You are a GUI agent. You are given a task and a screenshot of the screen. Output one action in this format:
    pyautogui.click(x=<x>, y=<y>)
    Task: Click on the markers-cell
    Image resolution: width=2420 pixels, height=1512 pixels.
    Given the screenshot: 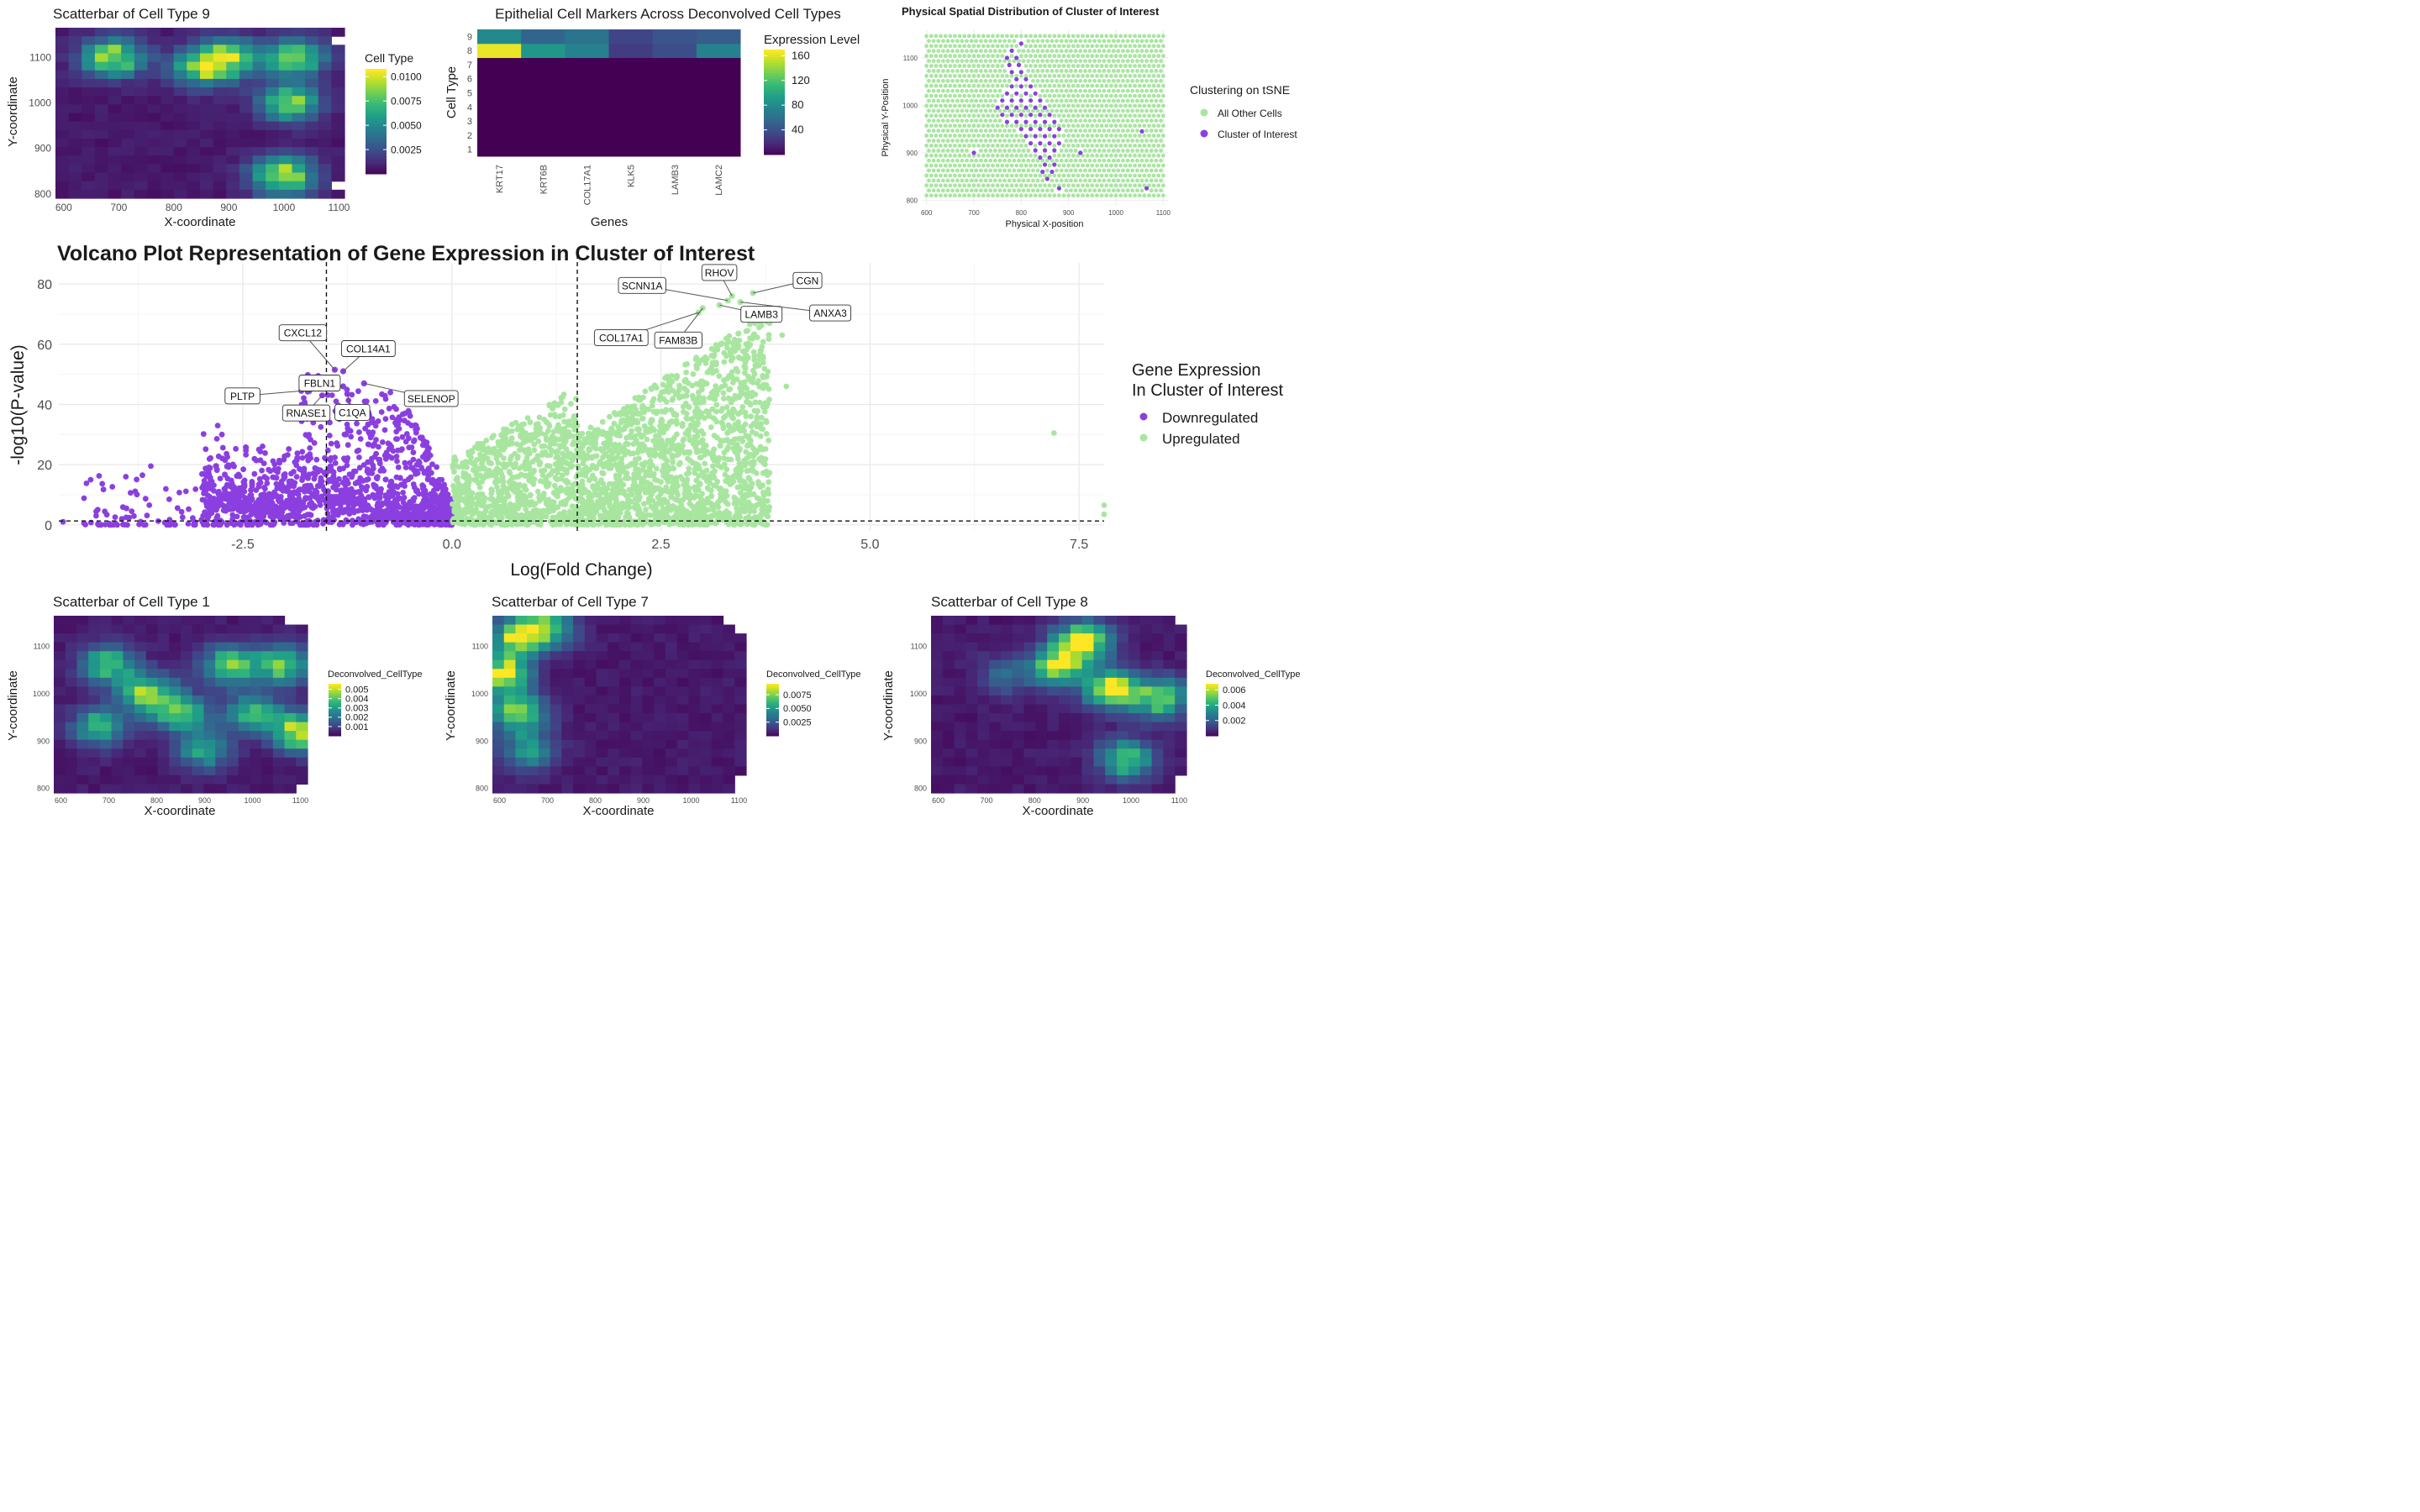 What is the action you would take?
    pyautogui.click(x=631, y=149)
    